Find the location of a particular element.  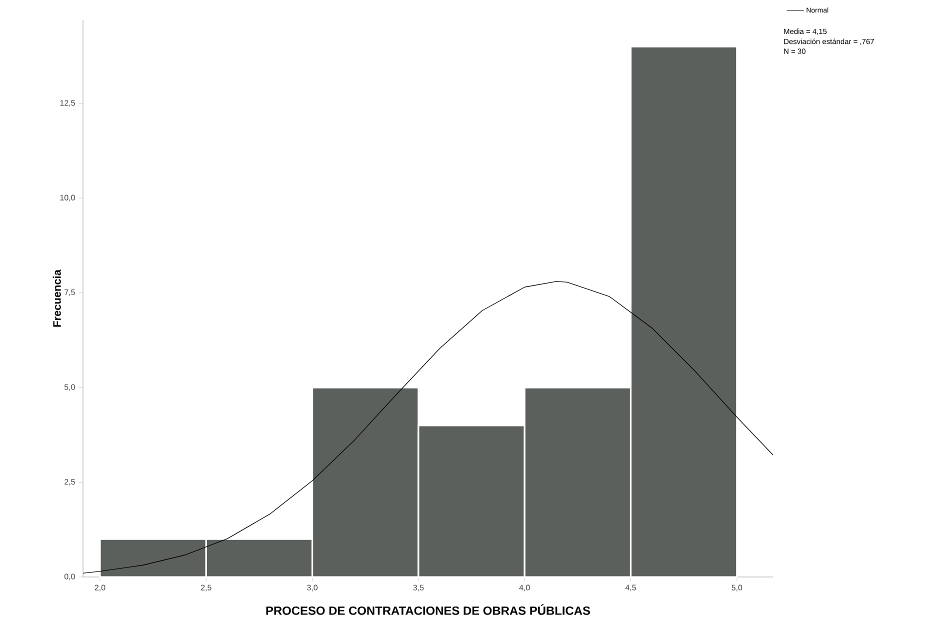

x-axis-title: PROCESO DE CONTRATACIONES DE OBRAS PÚBLICAS is located at coordinates (428, 609).